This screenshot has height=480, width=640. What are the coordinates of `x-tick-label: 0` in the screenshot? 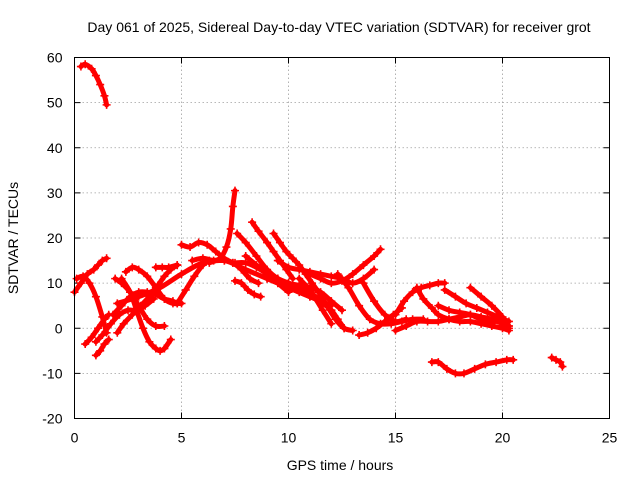 It's located at (75, 438).